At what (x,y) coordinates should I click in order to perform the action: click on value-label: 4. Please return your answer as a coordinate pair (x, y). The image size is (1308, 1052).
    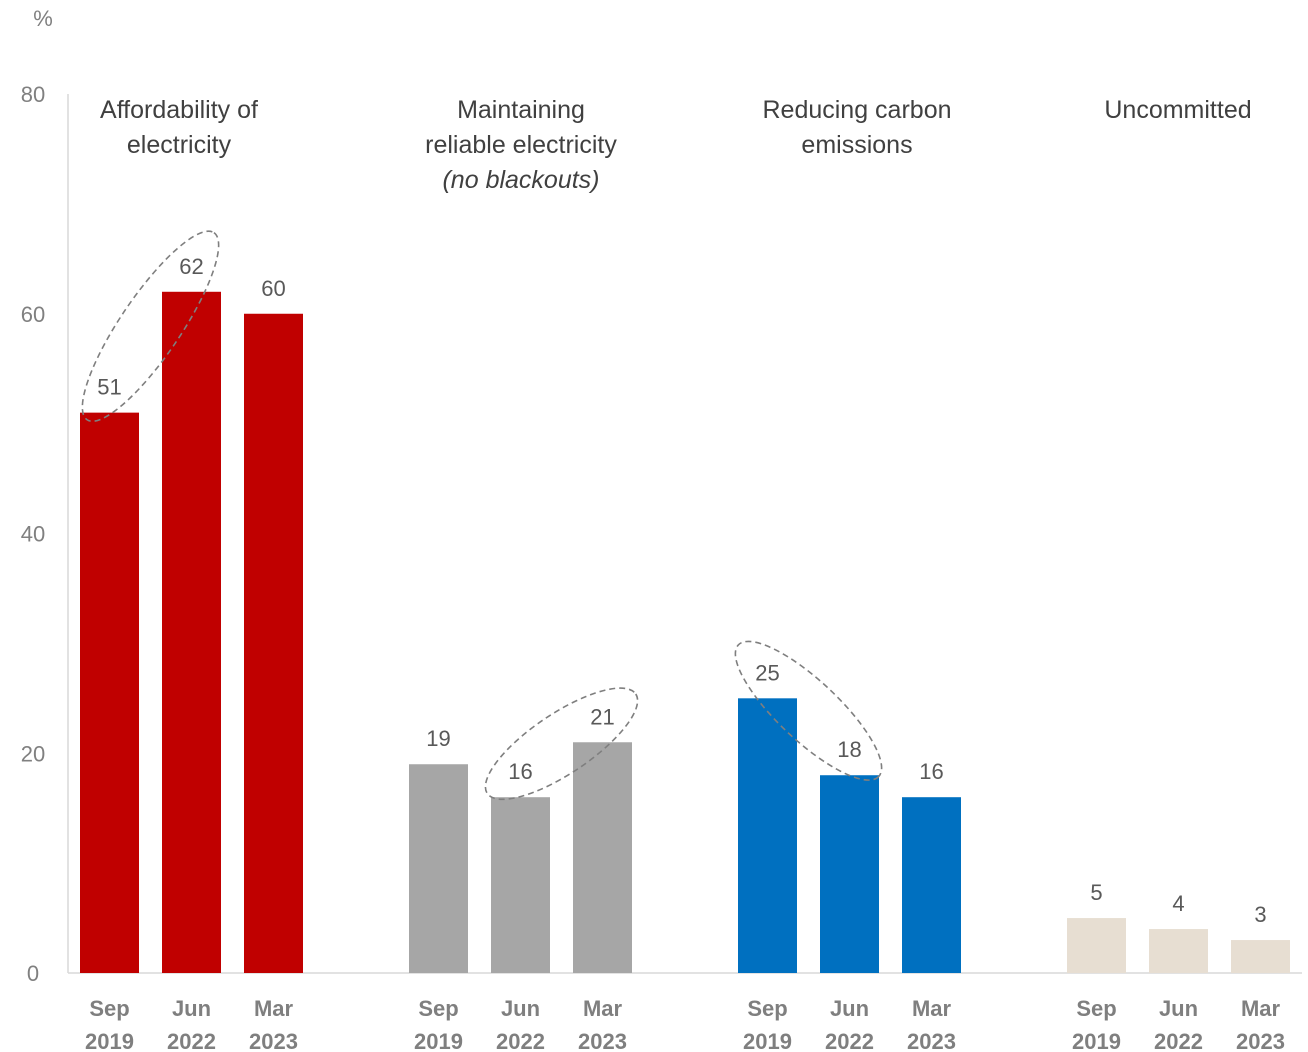
    Looking at the image, I should click on (1178, 903).